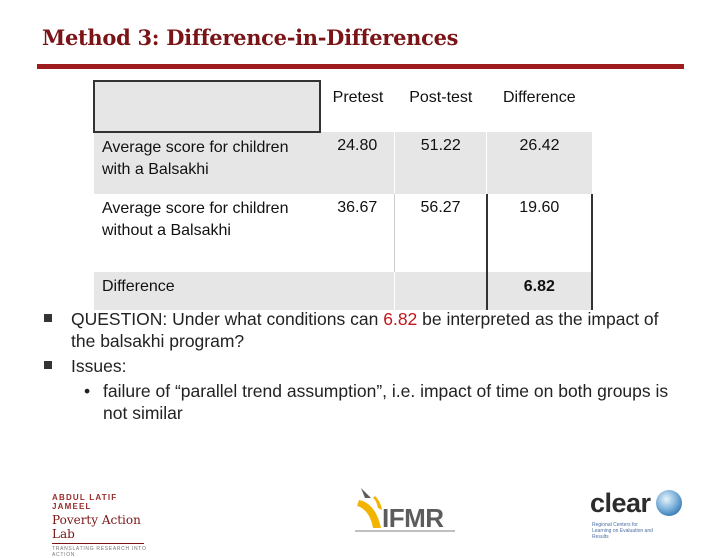 This screenshot has height=558, width=720. Describe the element at coordinates (539, 106) in the screenshot. I see `col-header-difference: Difference` at that location.